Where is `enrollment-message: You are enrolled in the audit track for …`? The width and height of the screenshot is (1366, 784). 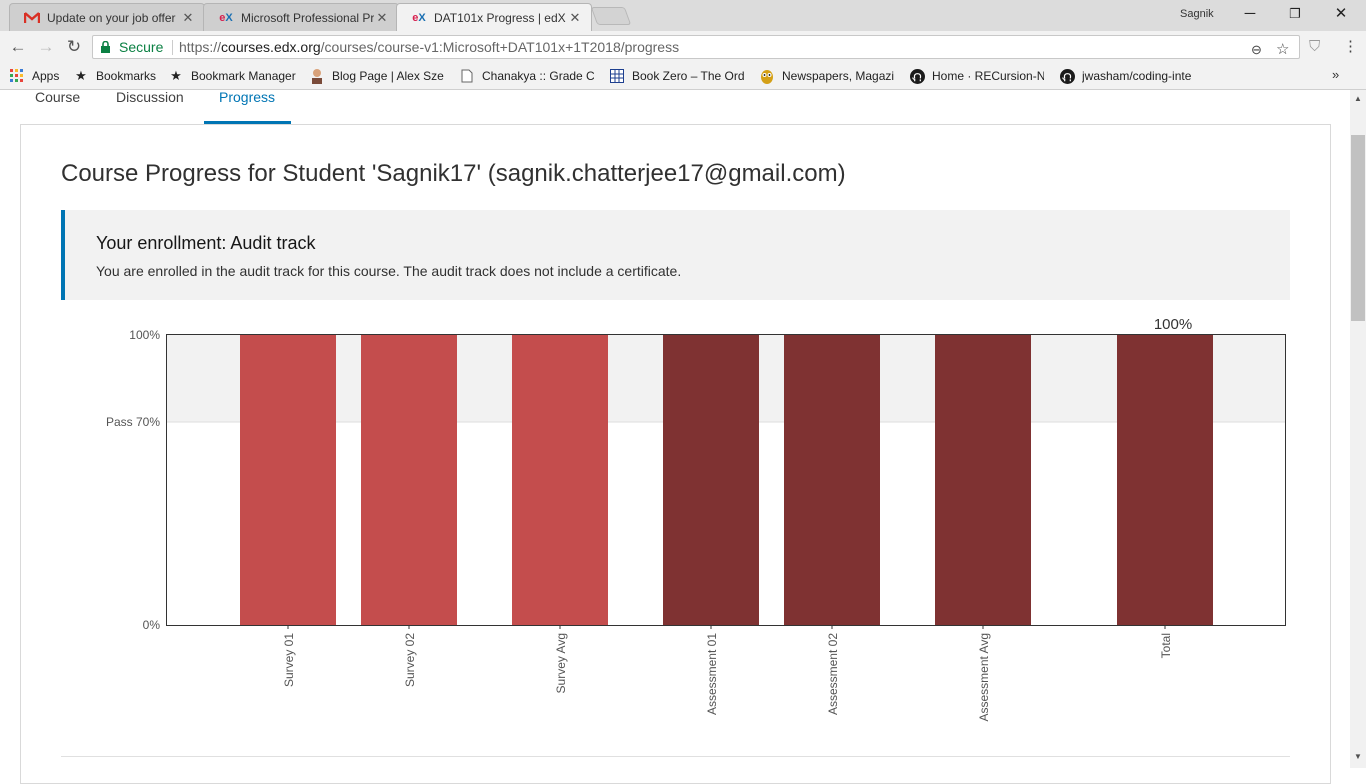
enrollment-message: You are enrolled in the audit track for … is located at coordinates (389, 271).